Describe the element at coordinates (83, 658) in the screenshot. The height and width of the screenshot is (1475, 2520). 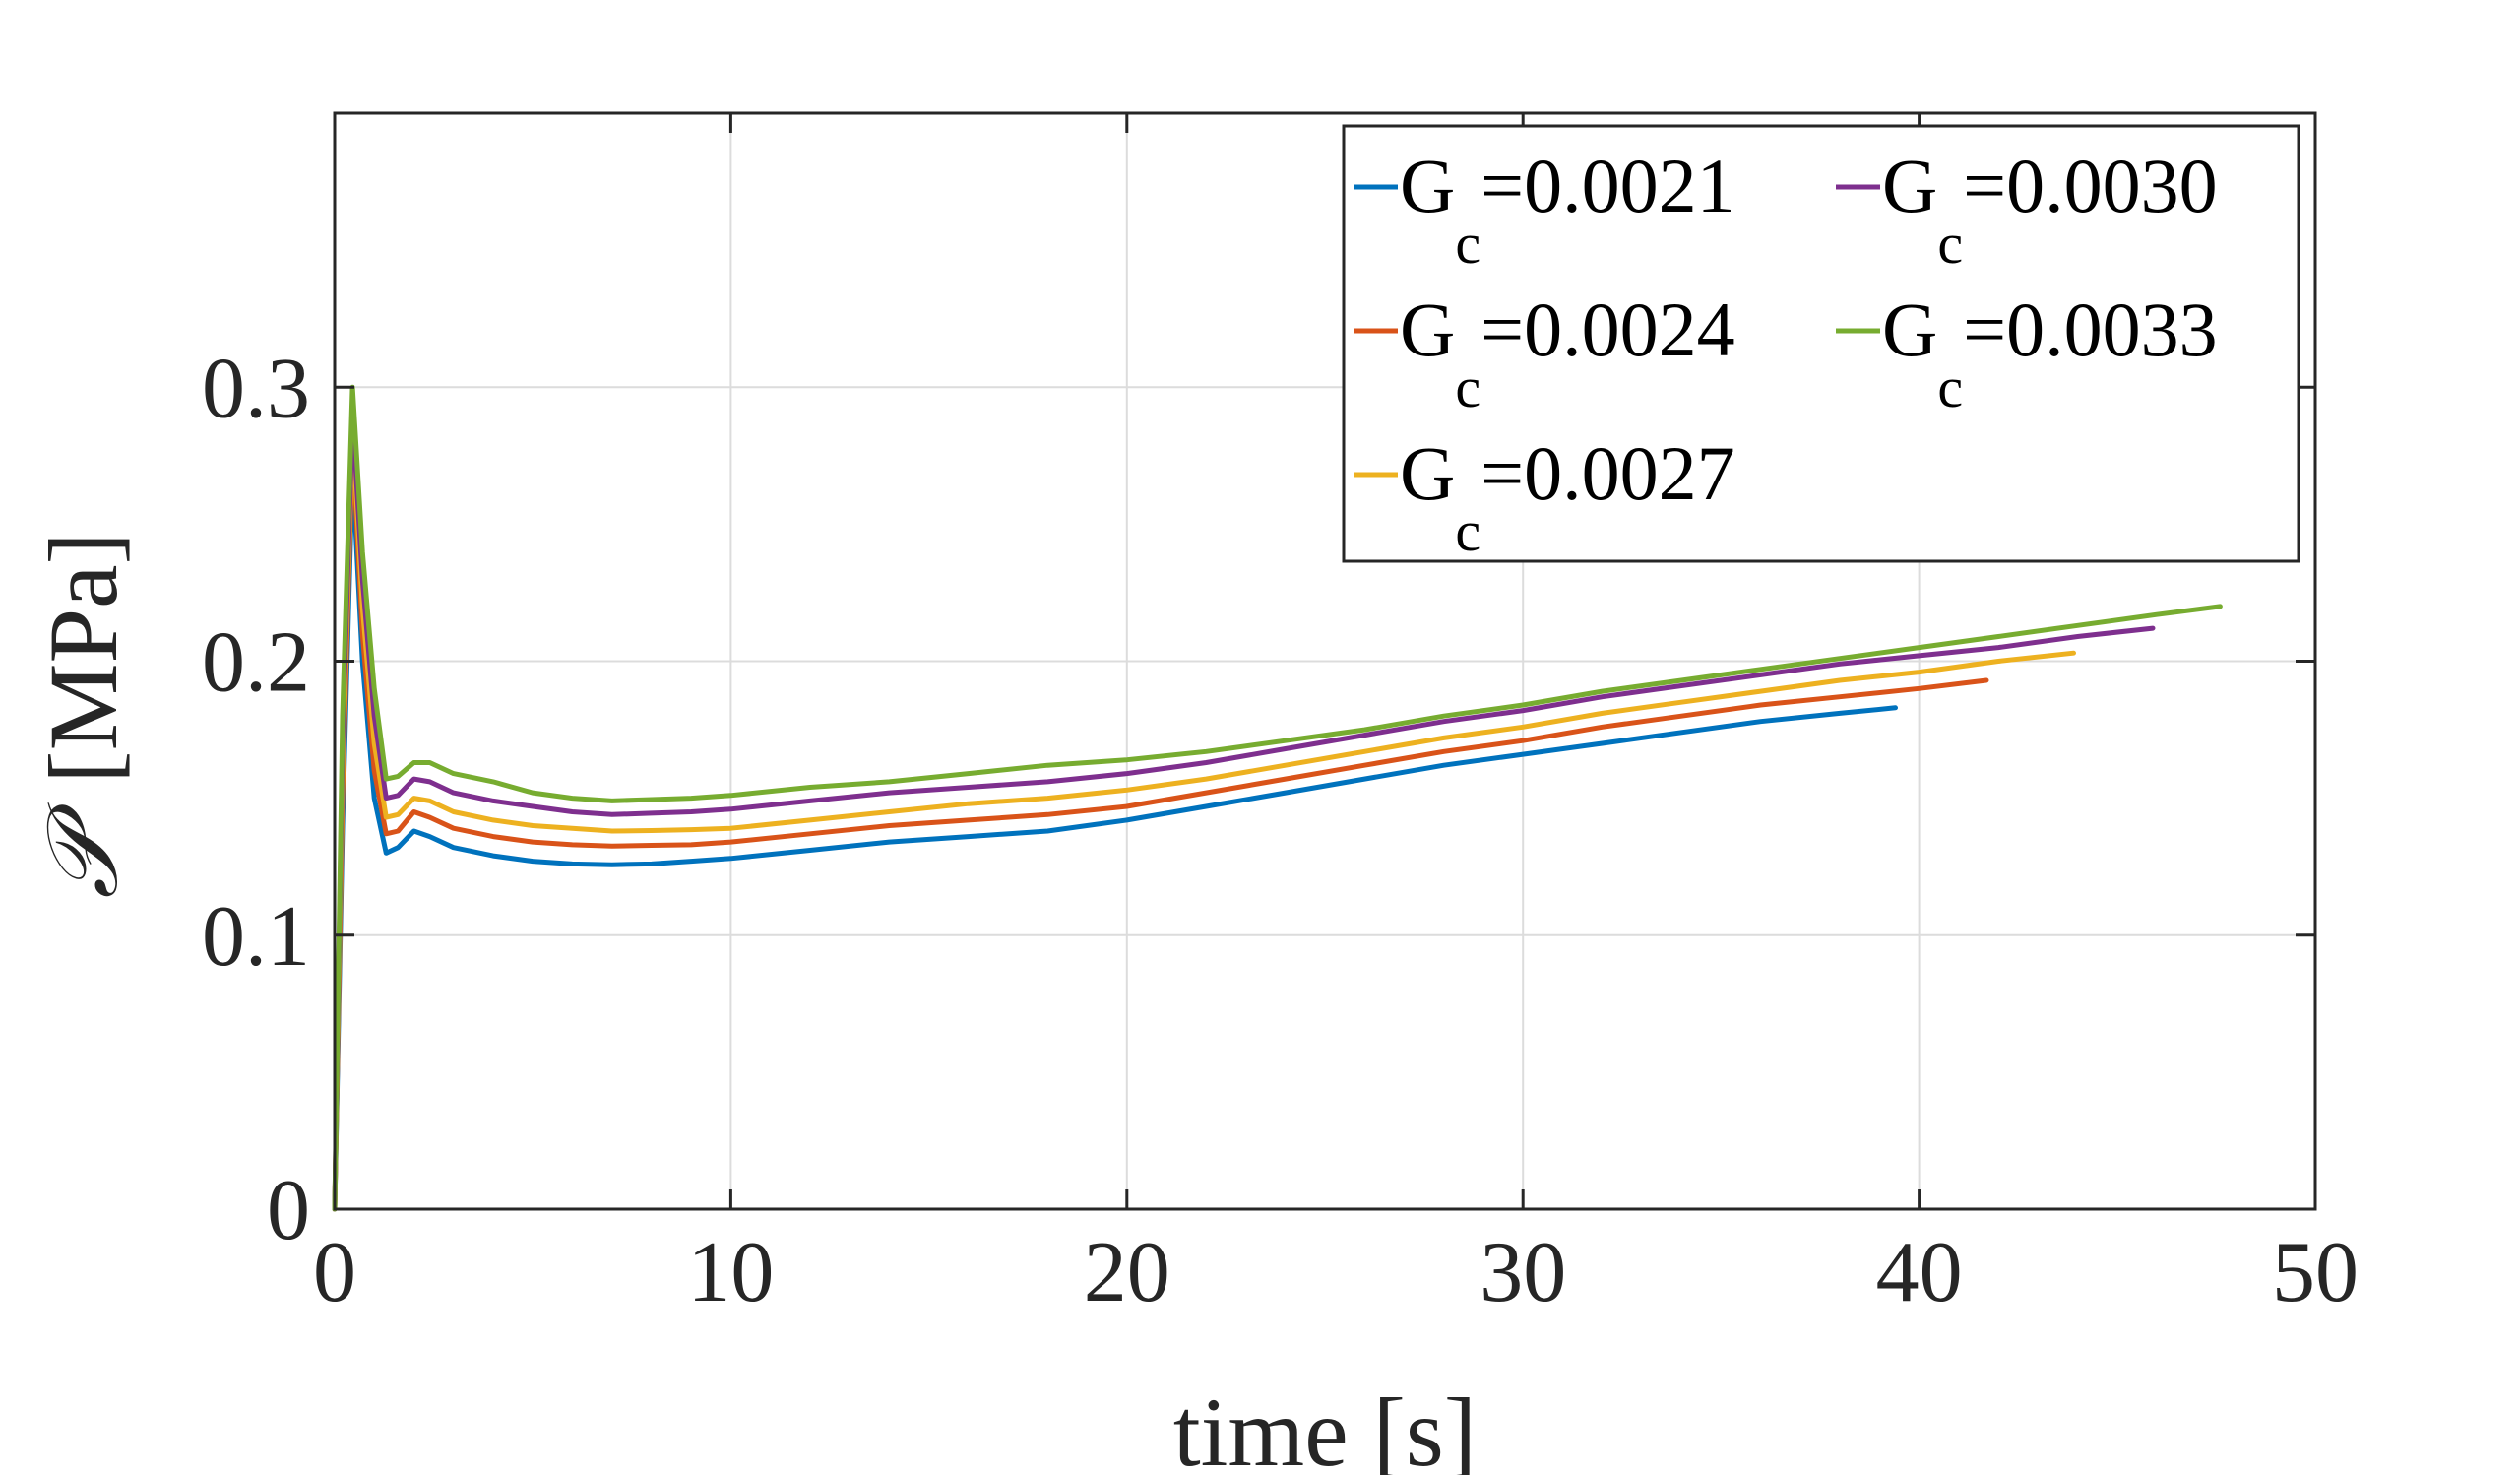
I see `y-axis-unit: [MPa]` at that location.